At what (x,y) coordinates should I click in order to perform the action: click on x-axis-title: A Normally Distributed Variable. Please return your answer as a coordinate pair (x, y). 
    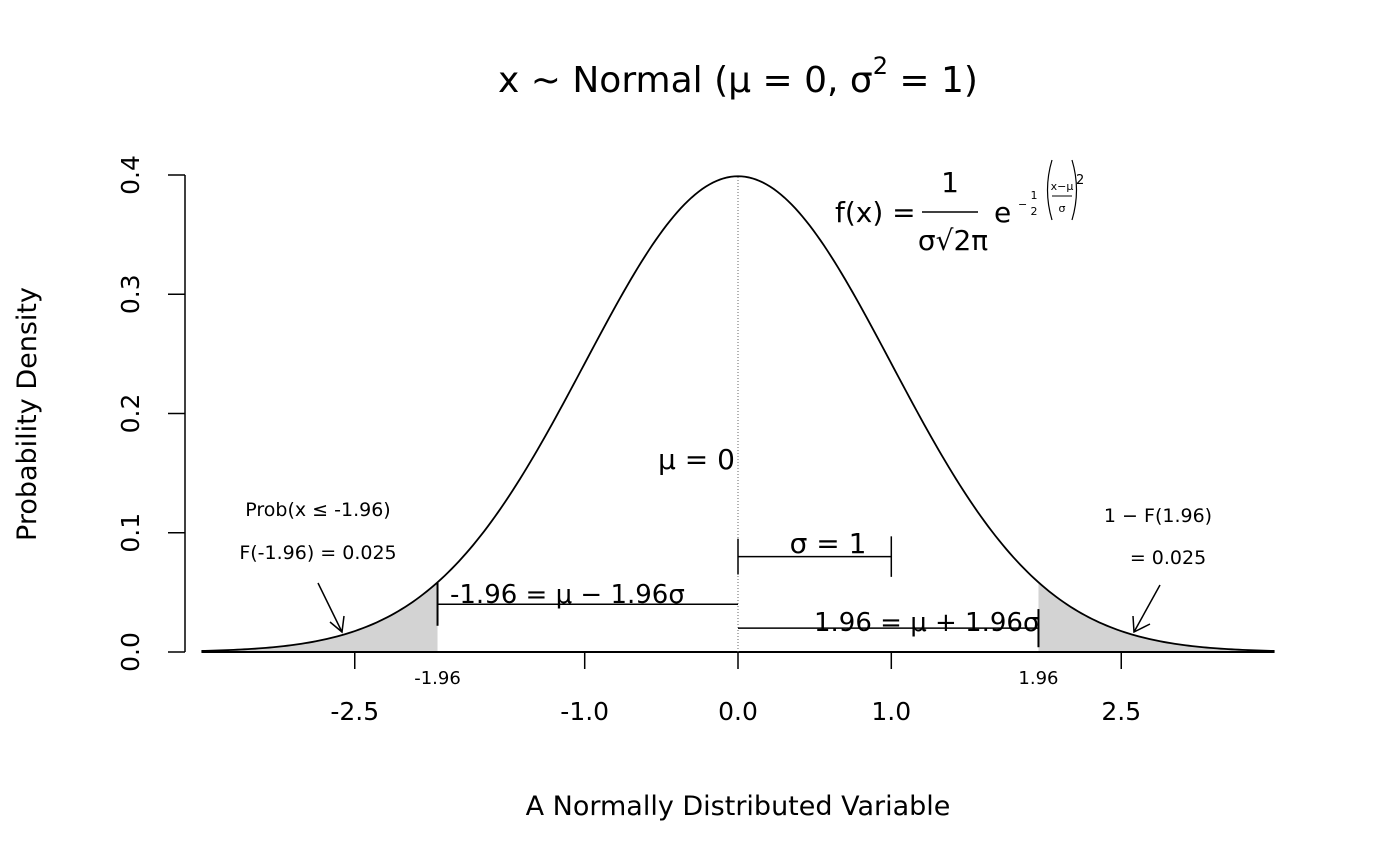
    Looking at the image, I should click on (738, 806).